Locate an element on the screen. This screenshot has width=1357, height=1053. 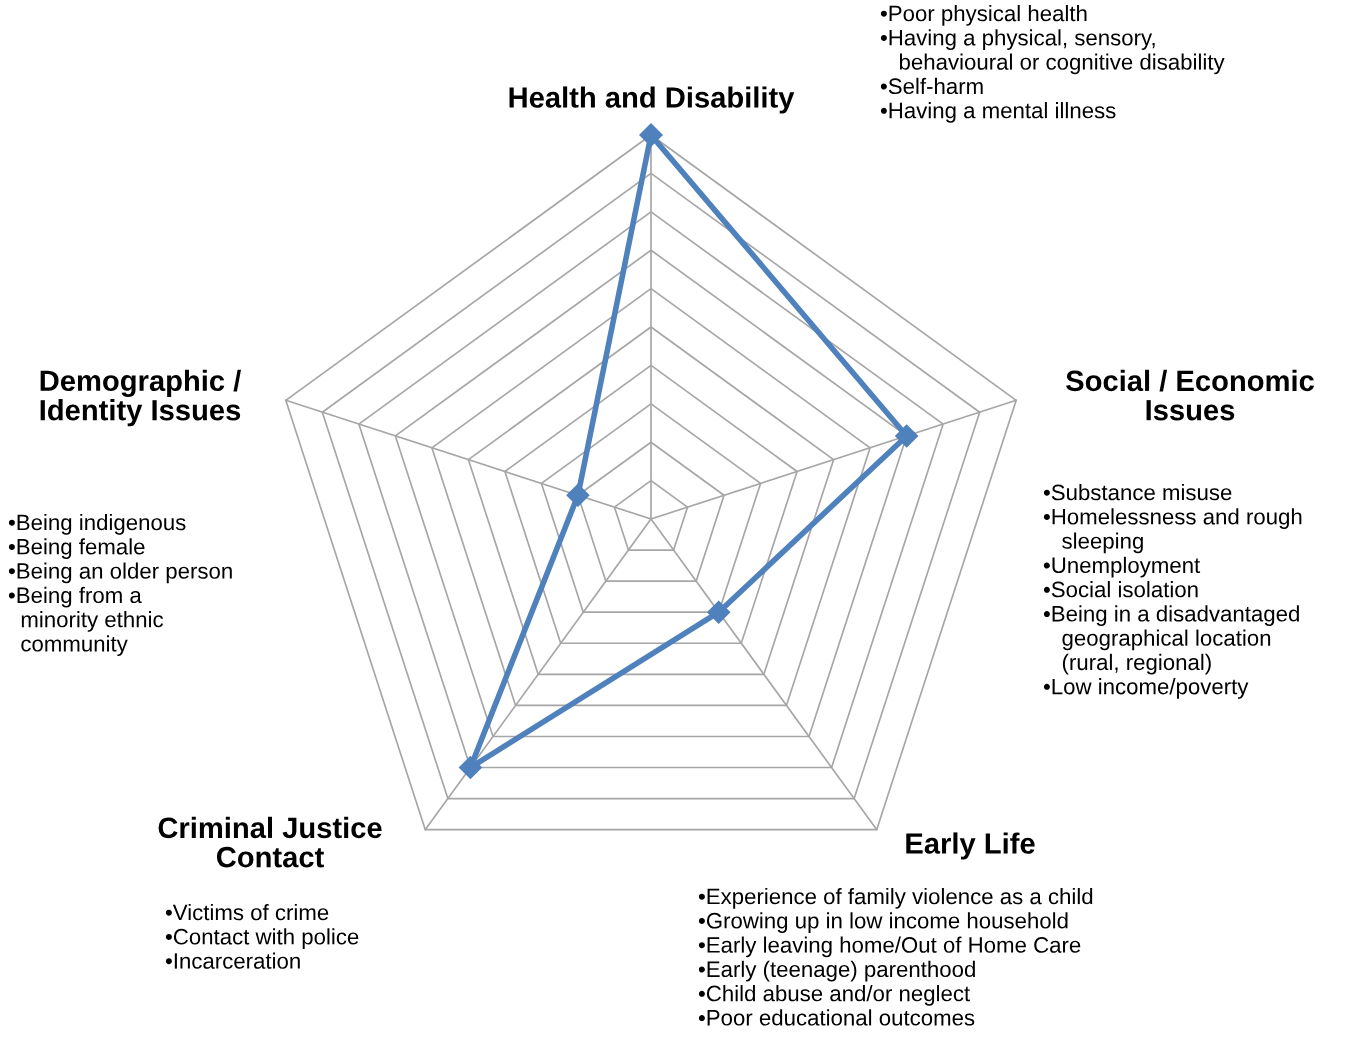
text: •Victims of crime •Contact with police •Incarceration is located at coordinates (262, 936).